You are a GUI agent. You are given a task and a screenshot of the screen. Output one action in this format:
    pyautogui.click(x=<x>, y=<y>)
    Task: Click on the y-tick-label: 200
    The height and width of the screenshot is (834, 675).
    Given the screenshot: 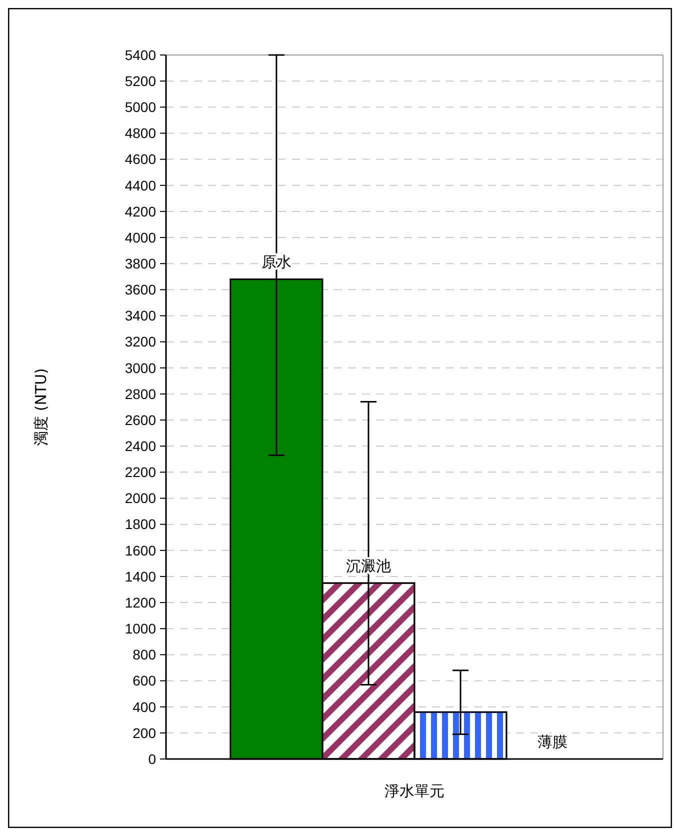 What is the action you would take?
    pyautogui.click(x=144, y=732)
    